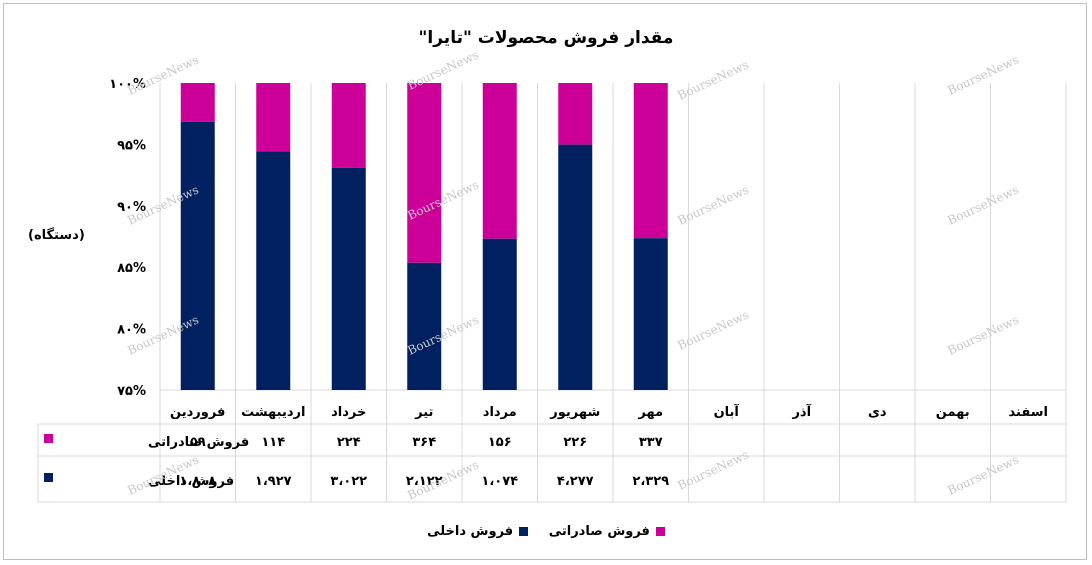 The width and height of the screenshot is (1092, 565). I want to click on y-tick-label: ۹۵%, so click(131, 145).